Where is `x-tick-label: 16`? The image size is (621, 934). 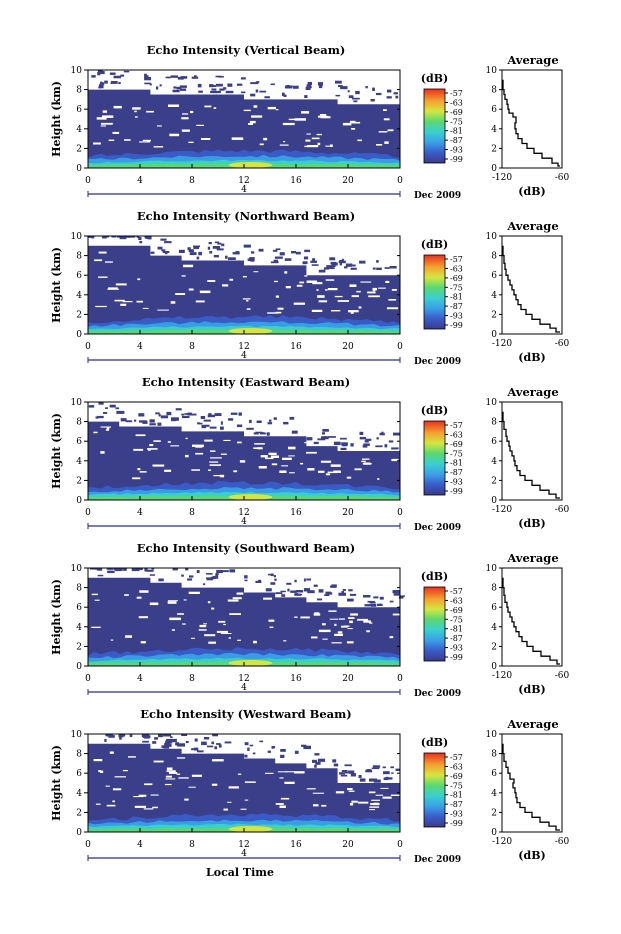 x-tick-label: 16 is located at coordinates (296, 347).